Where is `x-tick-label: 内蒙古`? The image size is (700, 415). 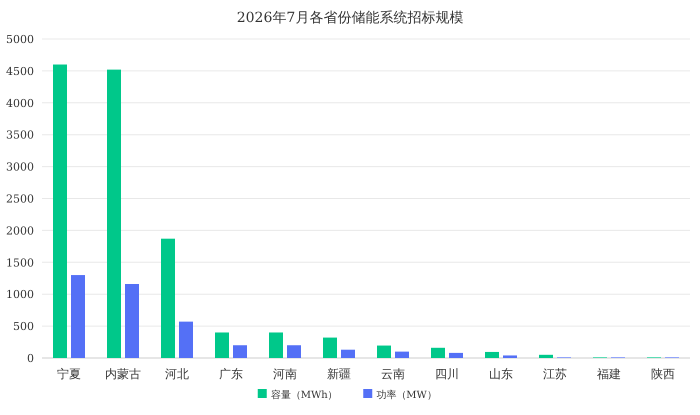
x-tick-label: 内蒙古 is located at coordinates (123, 374).